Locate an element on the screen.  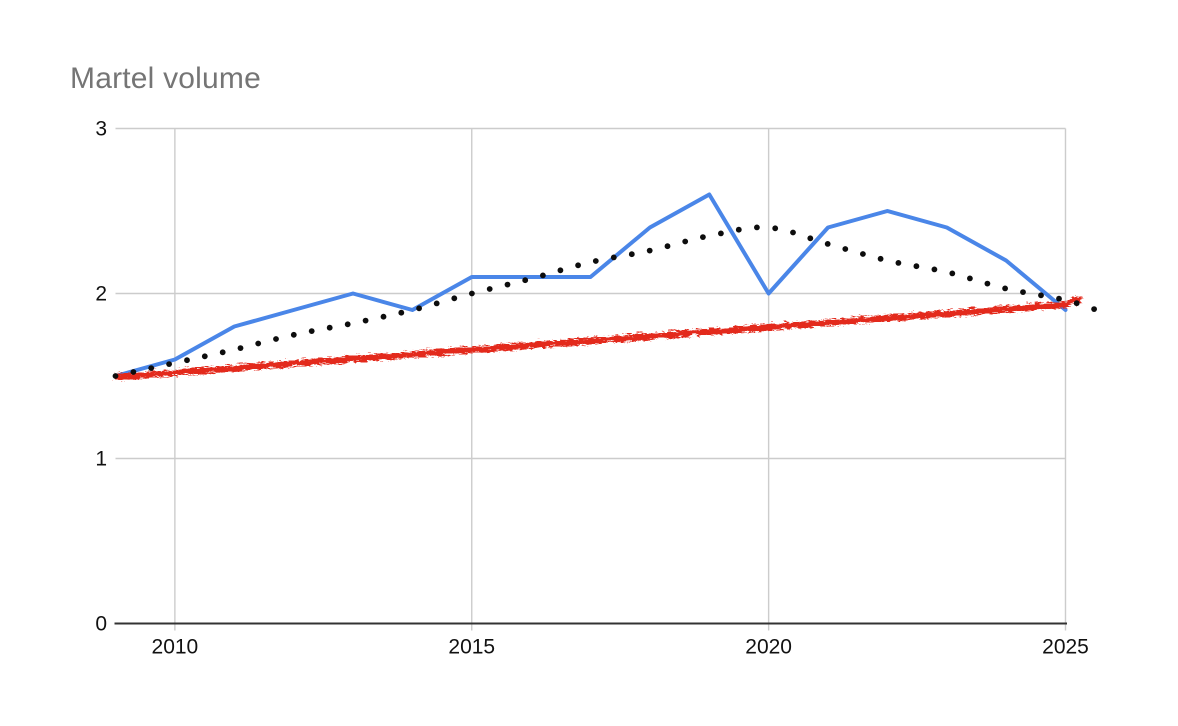
y-tick-label: 1 is located at coordinates (101, 459).